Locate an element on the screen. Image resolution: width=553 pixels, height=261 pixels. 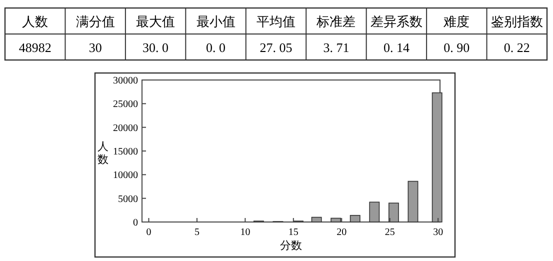
x-tick-label: 10 is located at coordinates (245, 232).